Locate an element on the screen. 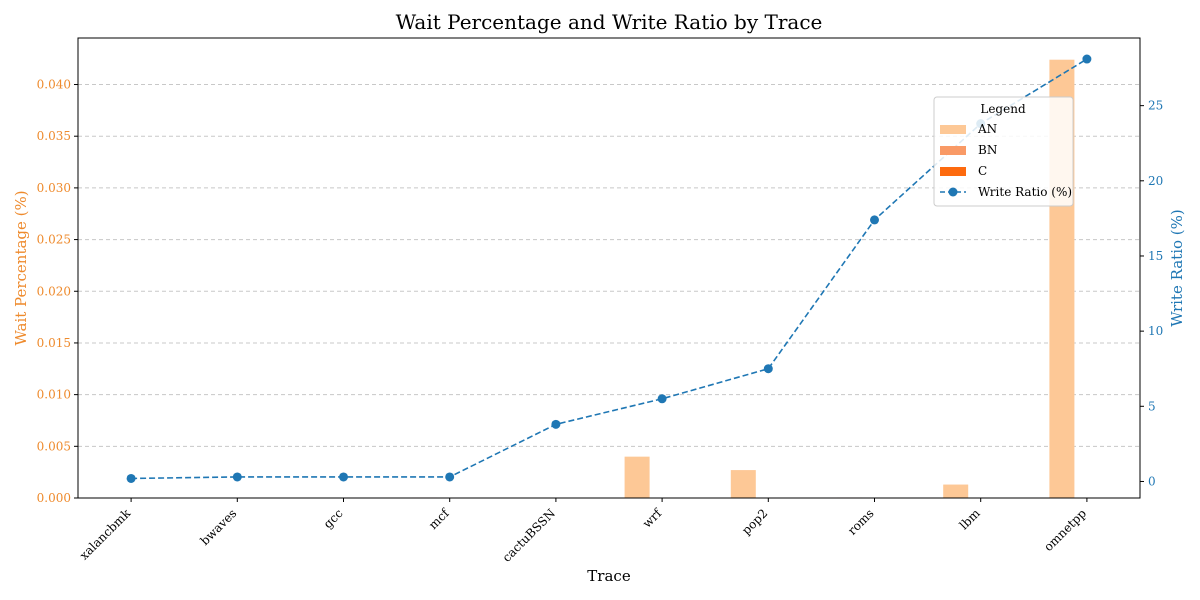  legend-swatch-bn is located at coordinates (953, 150).